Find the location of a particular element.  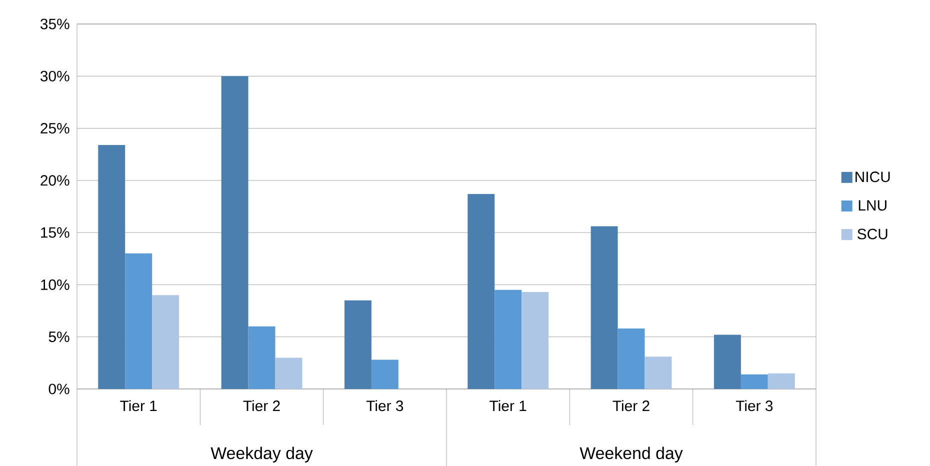

legend-label: NICU is located at coordinates (873, 177).